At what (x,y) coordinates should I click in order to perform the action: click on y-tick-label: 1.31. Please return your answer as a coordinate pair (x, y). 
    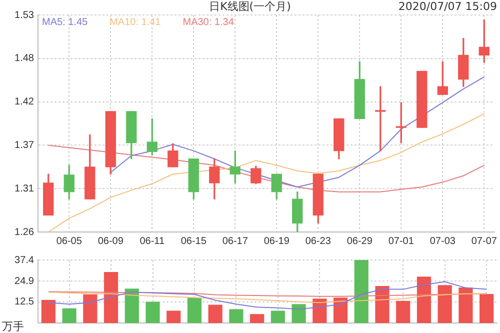
    Looking at the image, I should click on (24, 188).